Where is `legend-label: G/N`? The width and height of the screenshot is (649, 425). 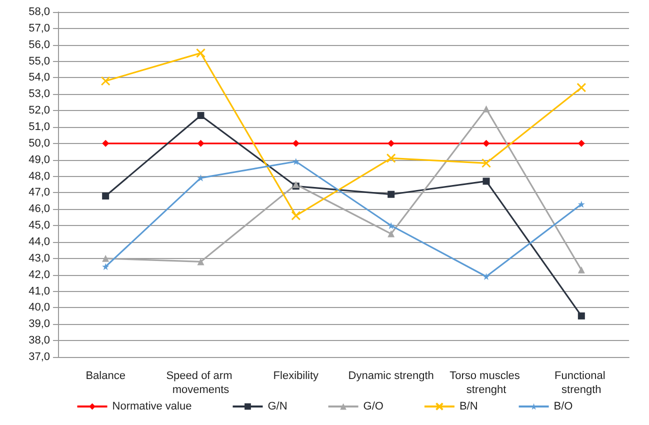
legend-label: G/N is located at coordinates (278, 406).